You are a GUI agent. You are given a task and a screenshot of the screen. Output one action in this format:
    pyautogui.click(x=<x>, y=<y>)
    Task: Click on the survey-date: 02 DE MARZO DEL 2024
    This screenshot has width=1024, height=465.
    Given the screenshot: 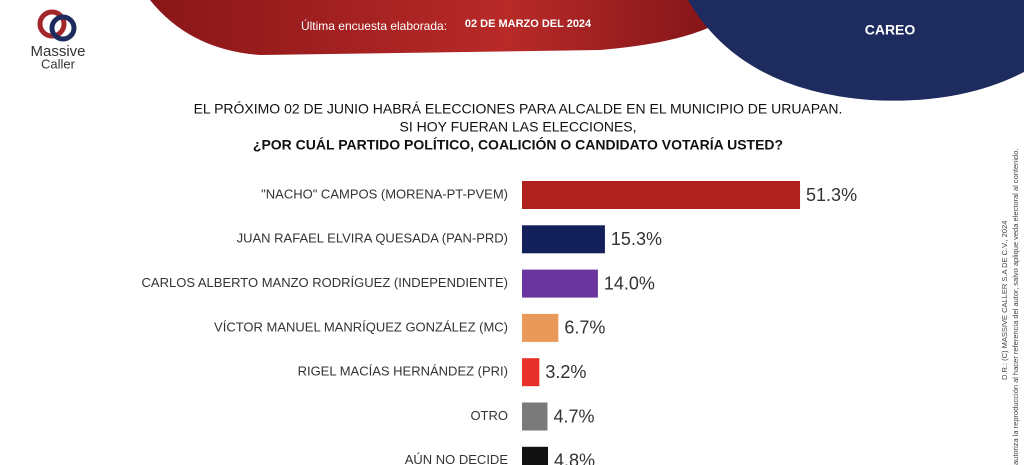 What is the action you would take?
    pyautogui.click(x=528, y=24)
    